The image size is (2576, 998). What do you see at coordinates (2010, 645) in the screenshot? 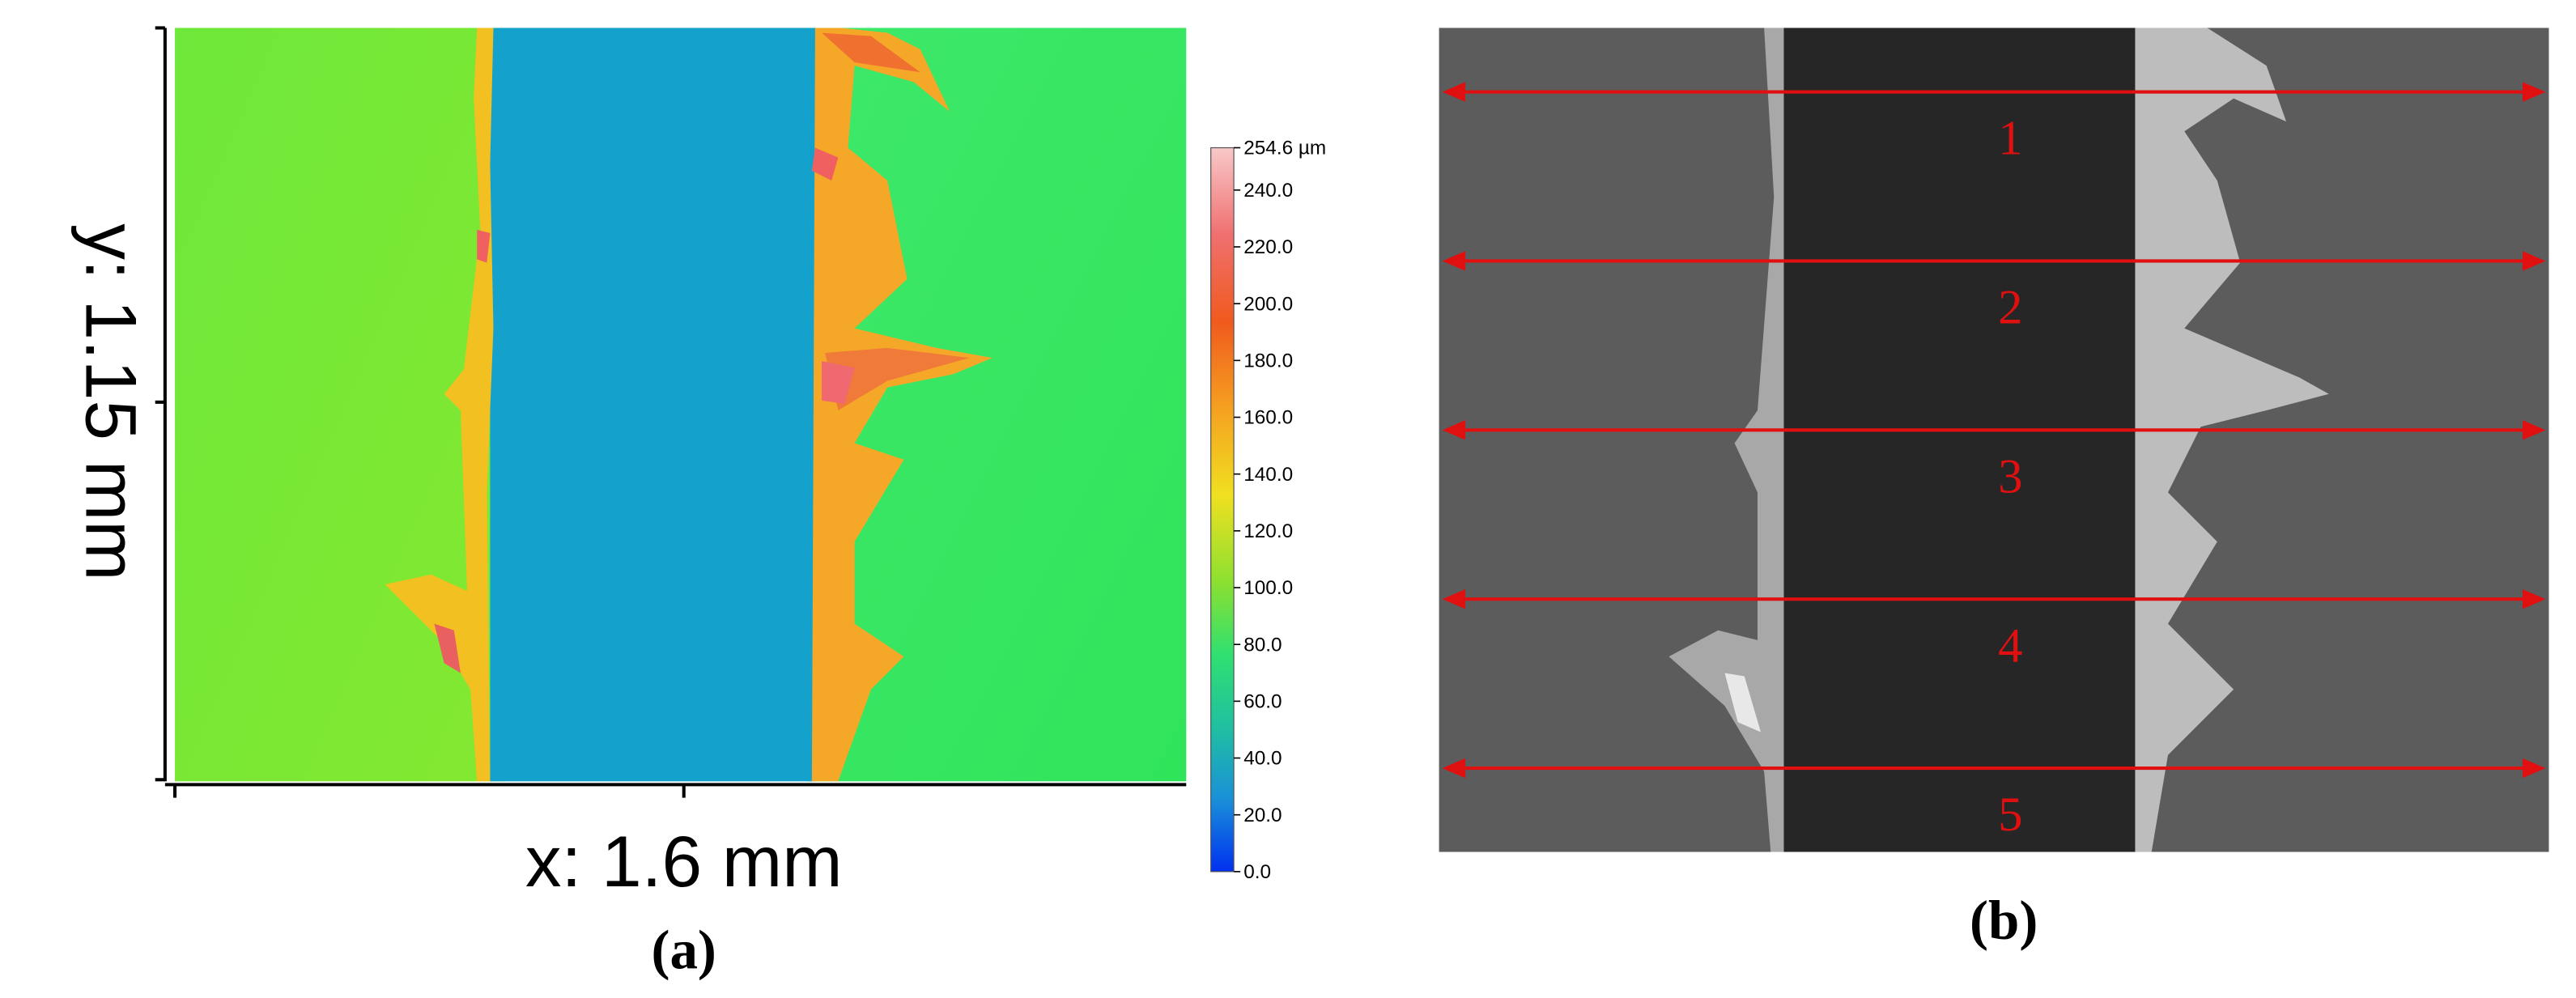
I see `line-label: 4` at bounding box center [2010, 645].